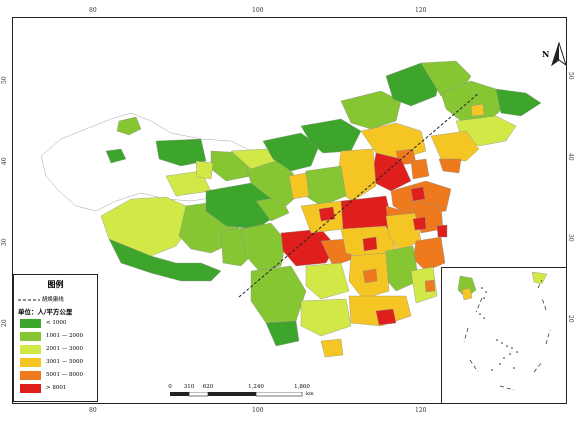 The height and width of the screenshot is (421, 578). Describe the element at coordinates (258, 410) in the screenshot. I see `bottom-tick-100: 100` at that location.